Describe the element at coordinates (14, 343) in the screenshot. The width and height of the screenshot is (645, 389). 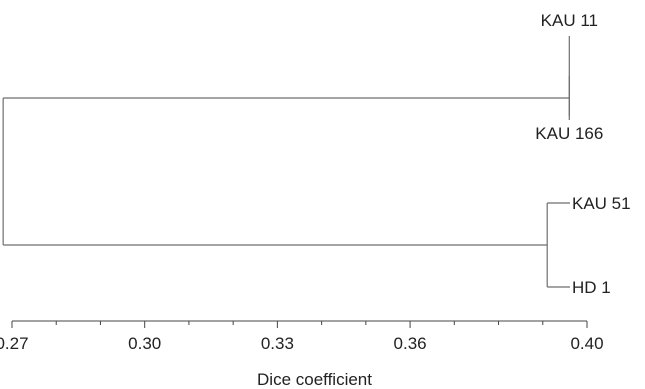
I see `tick-label-0-27: 0.27` at that location.